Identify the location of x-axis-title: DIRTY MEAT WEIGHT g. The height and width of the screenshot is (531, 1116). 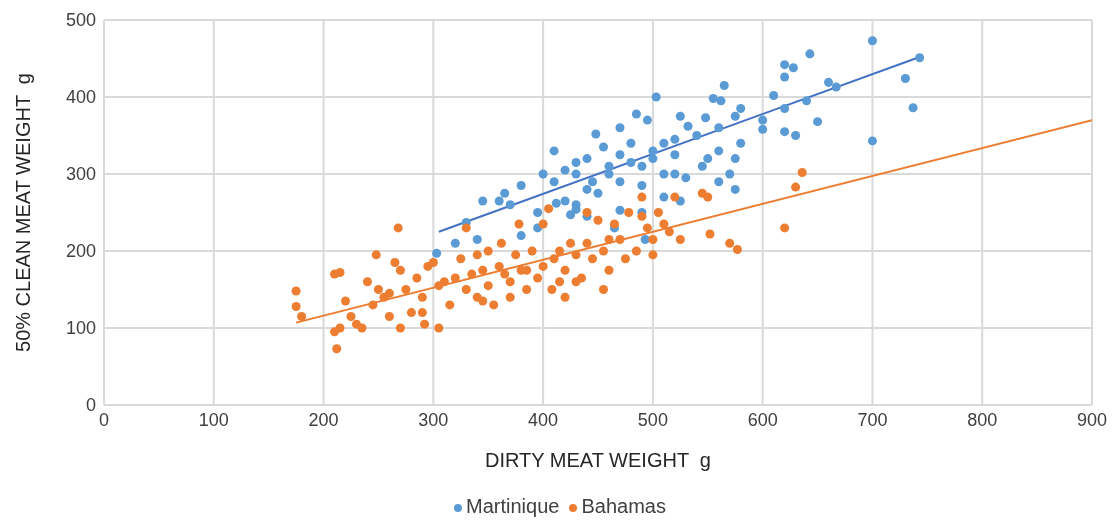
(598, 460).